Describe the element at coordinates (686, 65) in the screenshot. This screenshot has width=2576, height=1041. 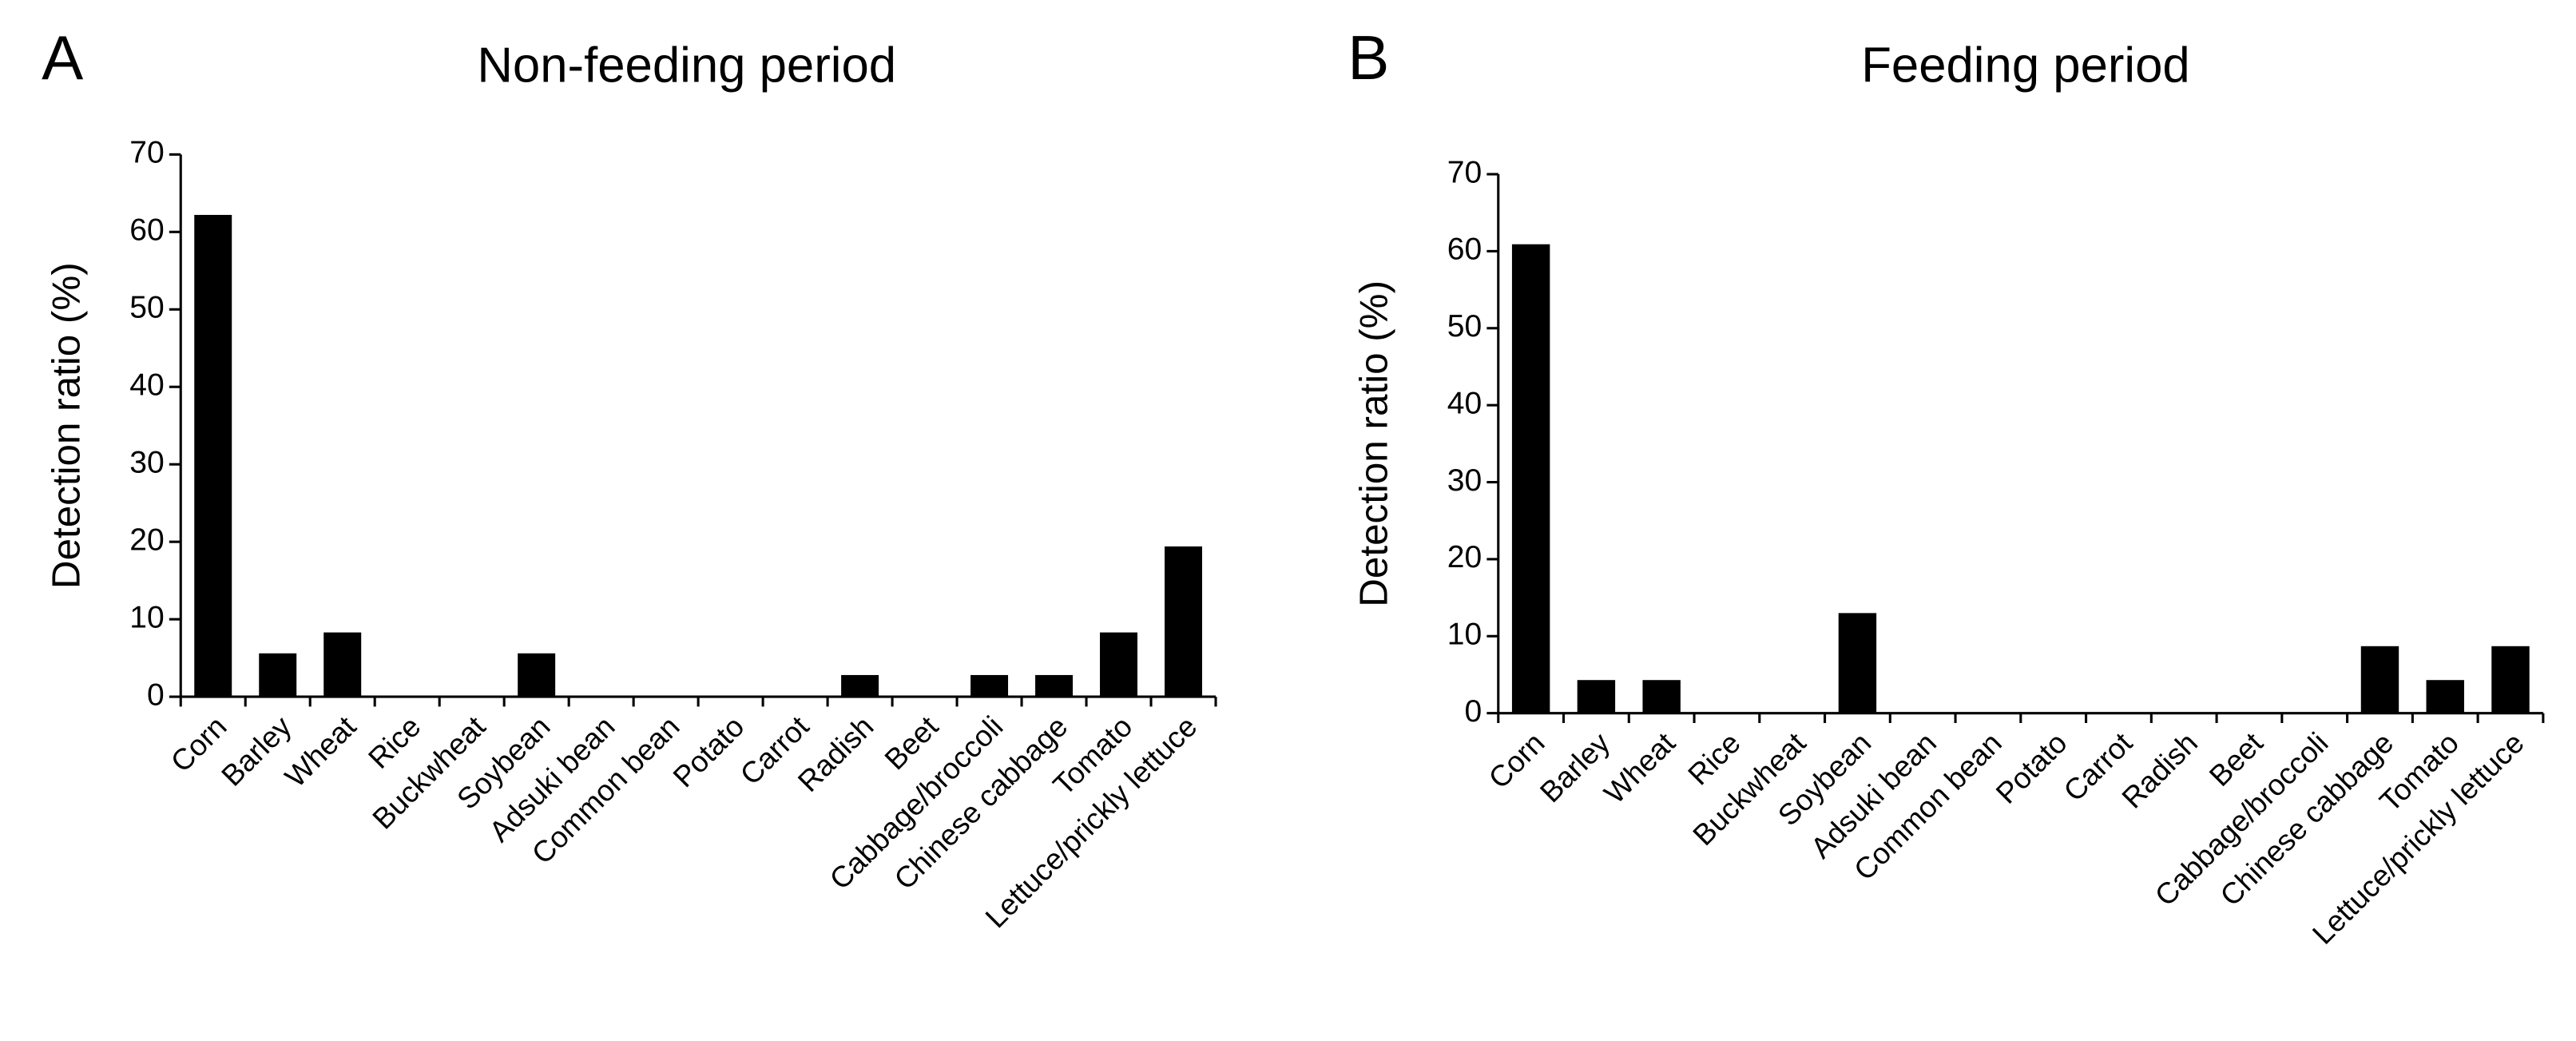
I see `chart-title: Non-feeding period` at that location.